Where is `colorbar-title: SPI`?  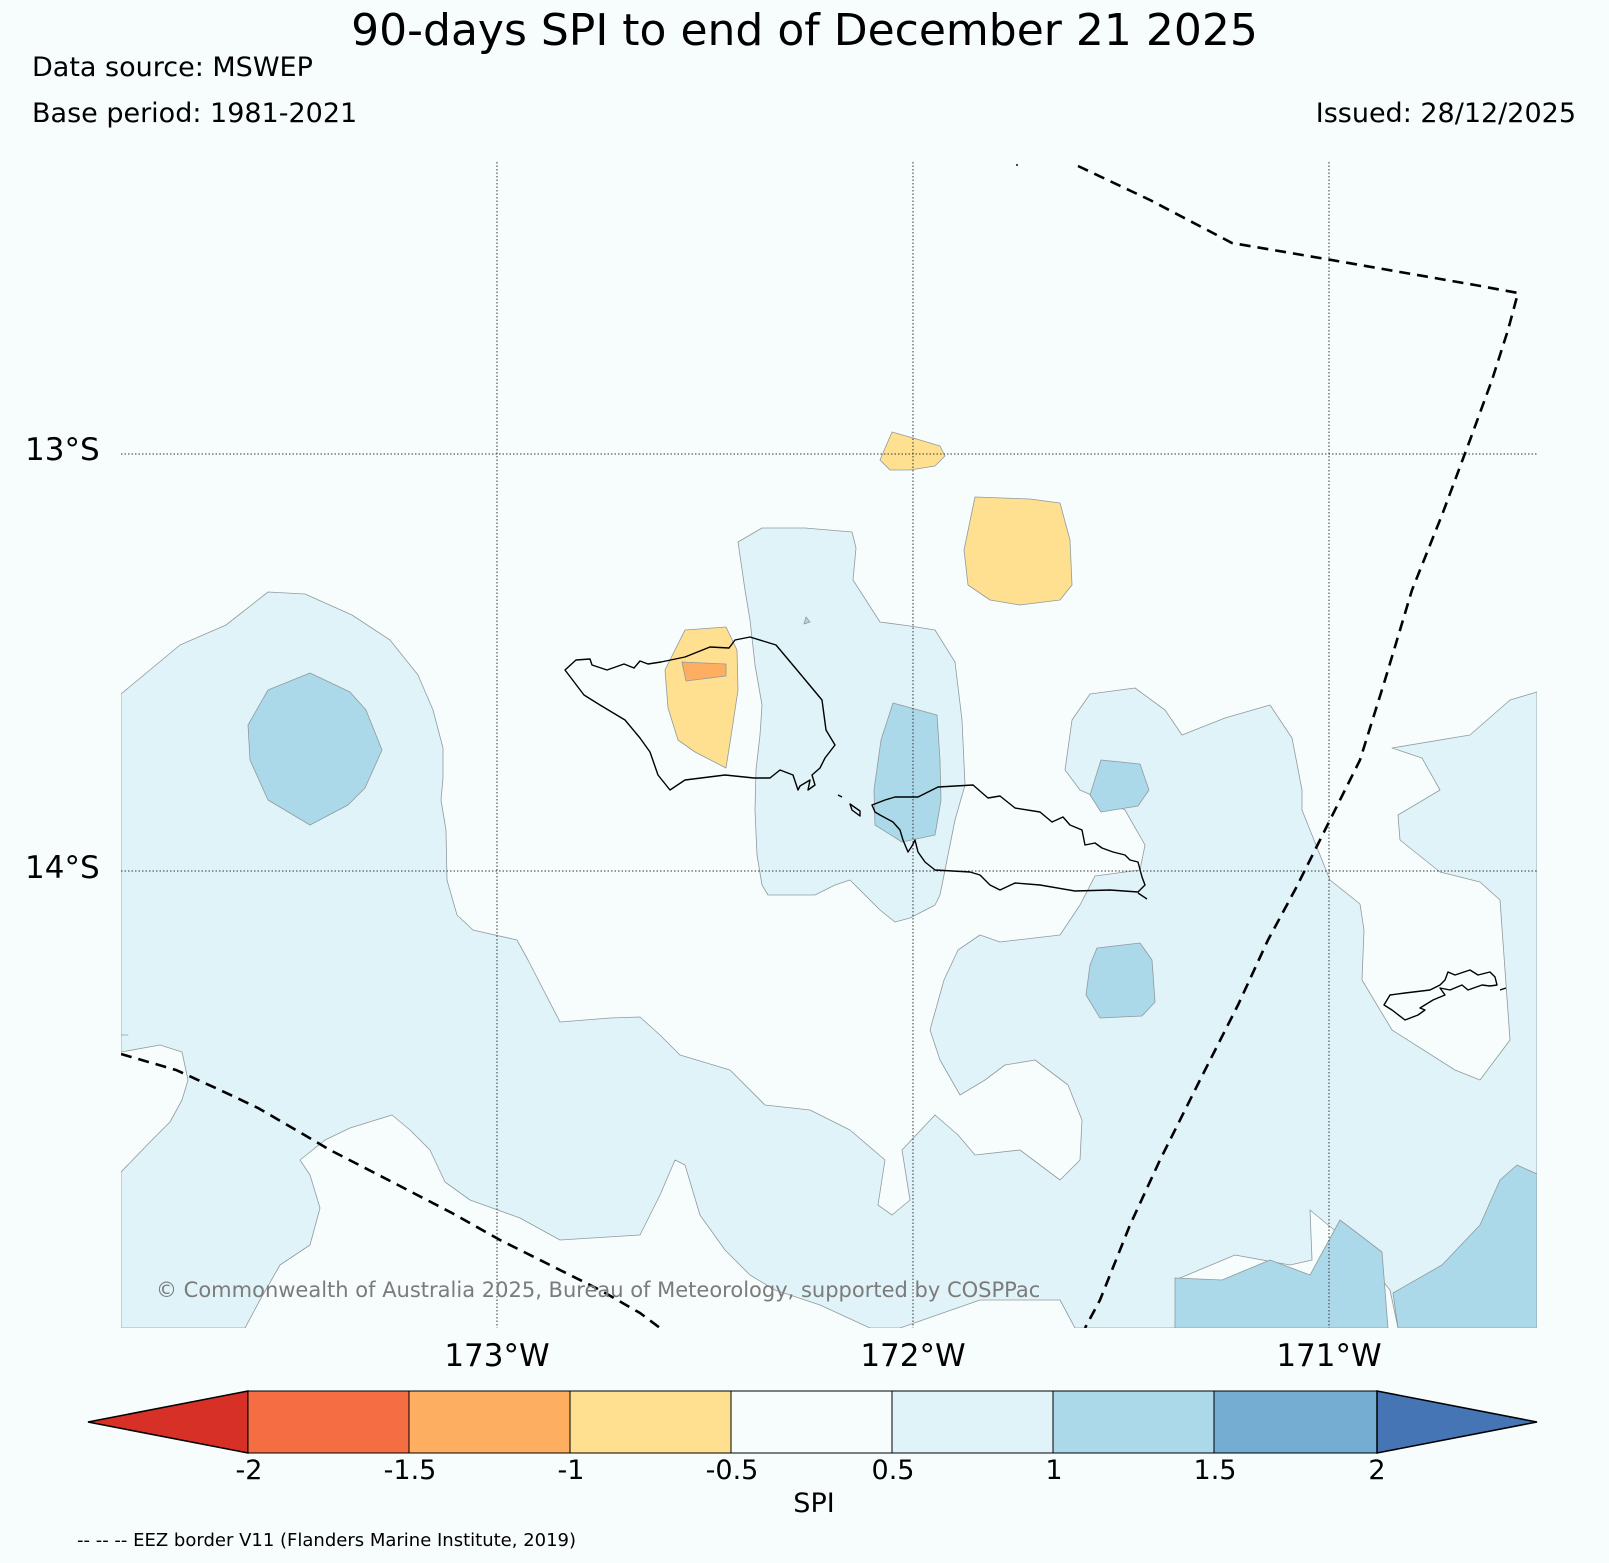 colorbar-title: SPI is located at coordinates (814, 1503).